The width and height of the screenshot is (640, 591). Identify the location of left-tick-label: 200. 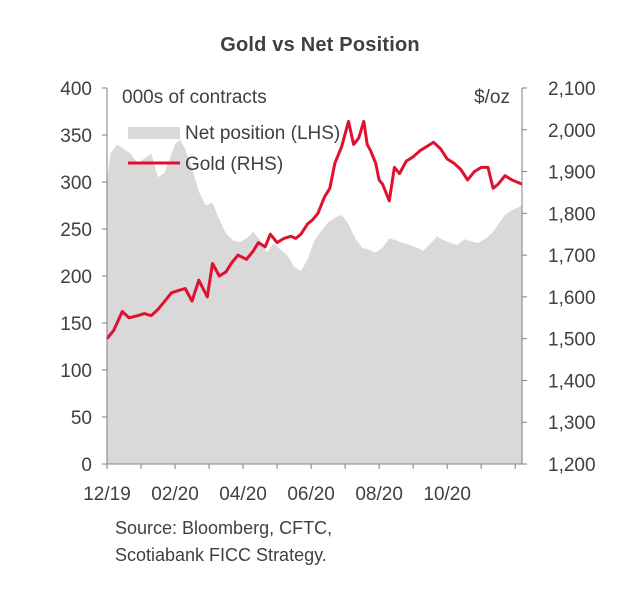
(76, 277).